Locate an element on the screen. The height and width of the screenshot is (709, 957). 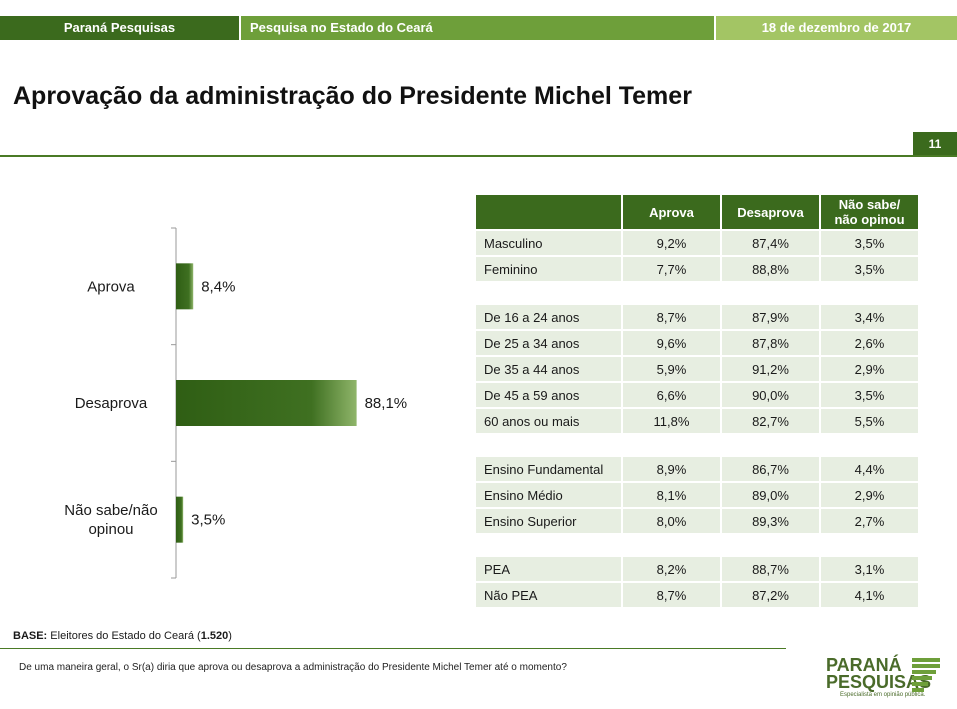
table-cell: 8,2% is located at coordinates (671, 569).